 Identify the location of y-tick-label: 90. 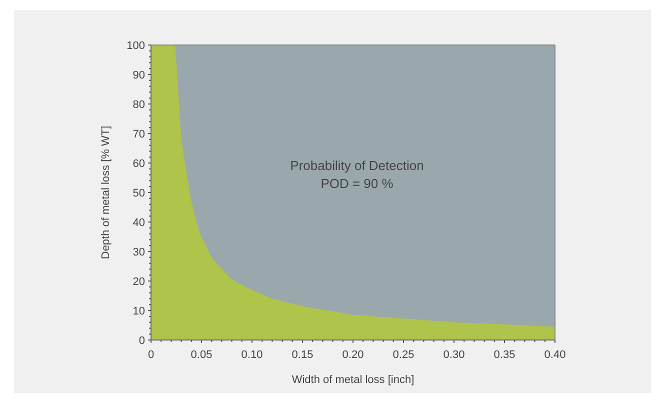
(138, 76).